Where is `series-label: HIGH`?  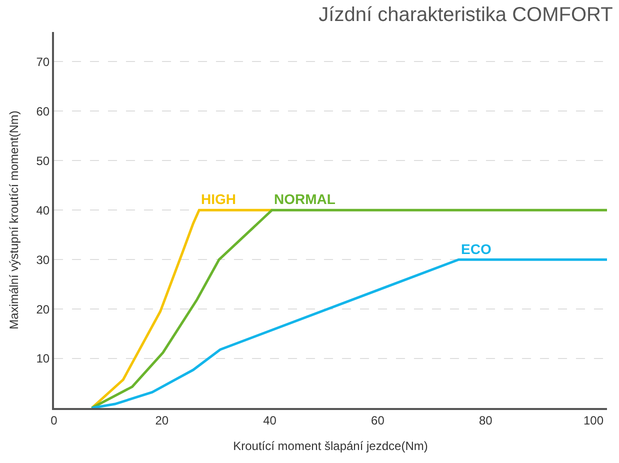
series-label: HIGH is located at coordinates (218, 199).